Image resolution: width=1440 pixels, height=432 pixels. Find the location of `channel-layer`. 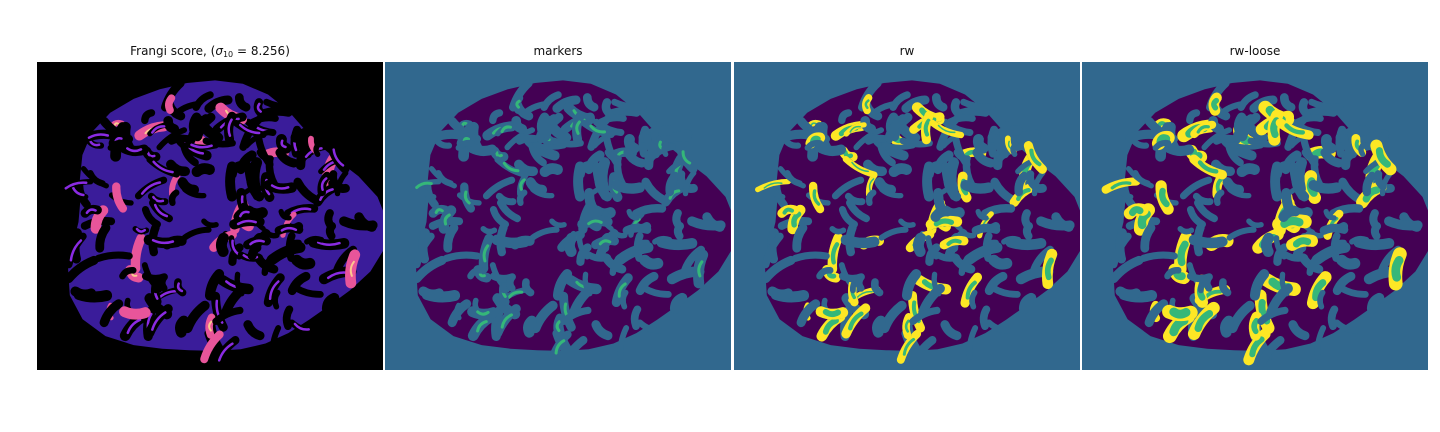

channel-layer is located at coordinates (566, 223).